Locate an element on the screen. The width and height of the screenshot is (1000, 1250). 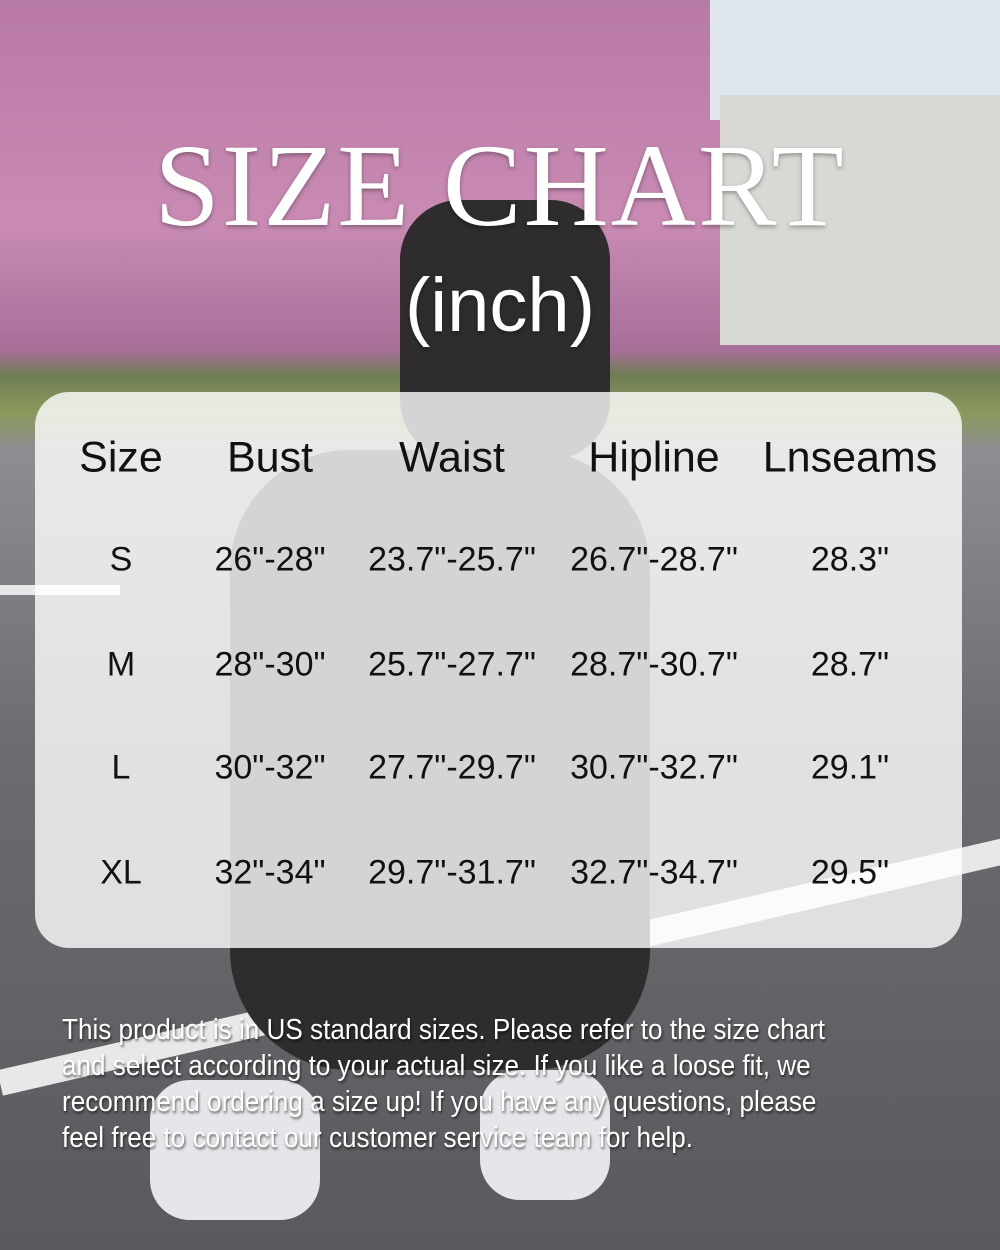
column-header-bust: Bust is located at coordinates (270, 457).